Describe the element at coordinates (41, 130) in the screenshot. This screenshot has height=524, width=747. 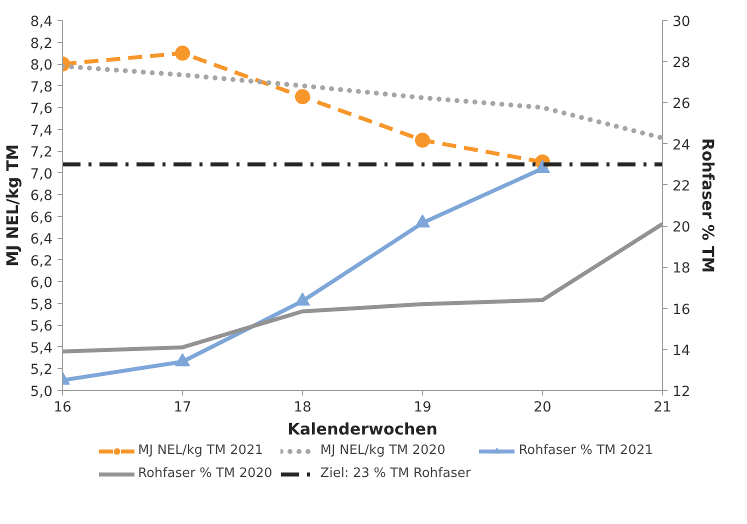
I see `y-tick-label: 7,4` at that location.